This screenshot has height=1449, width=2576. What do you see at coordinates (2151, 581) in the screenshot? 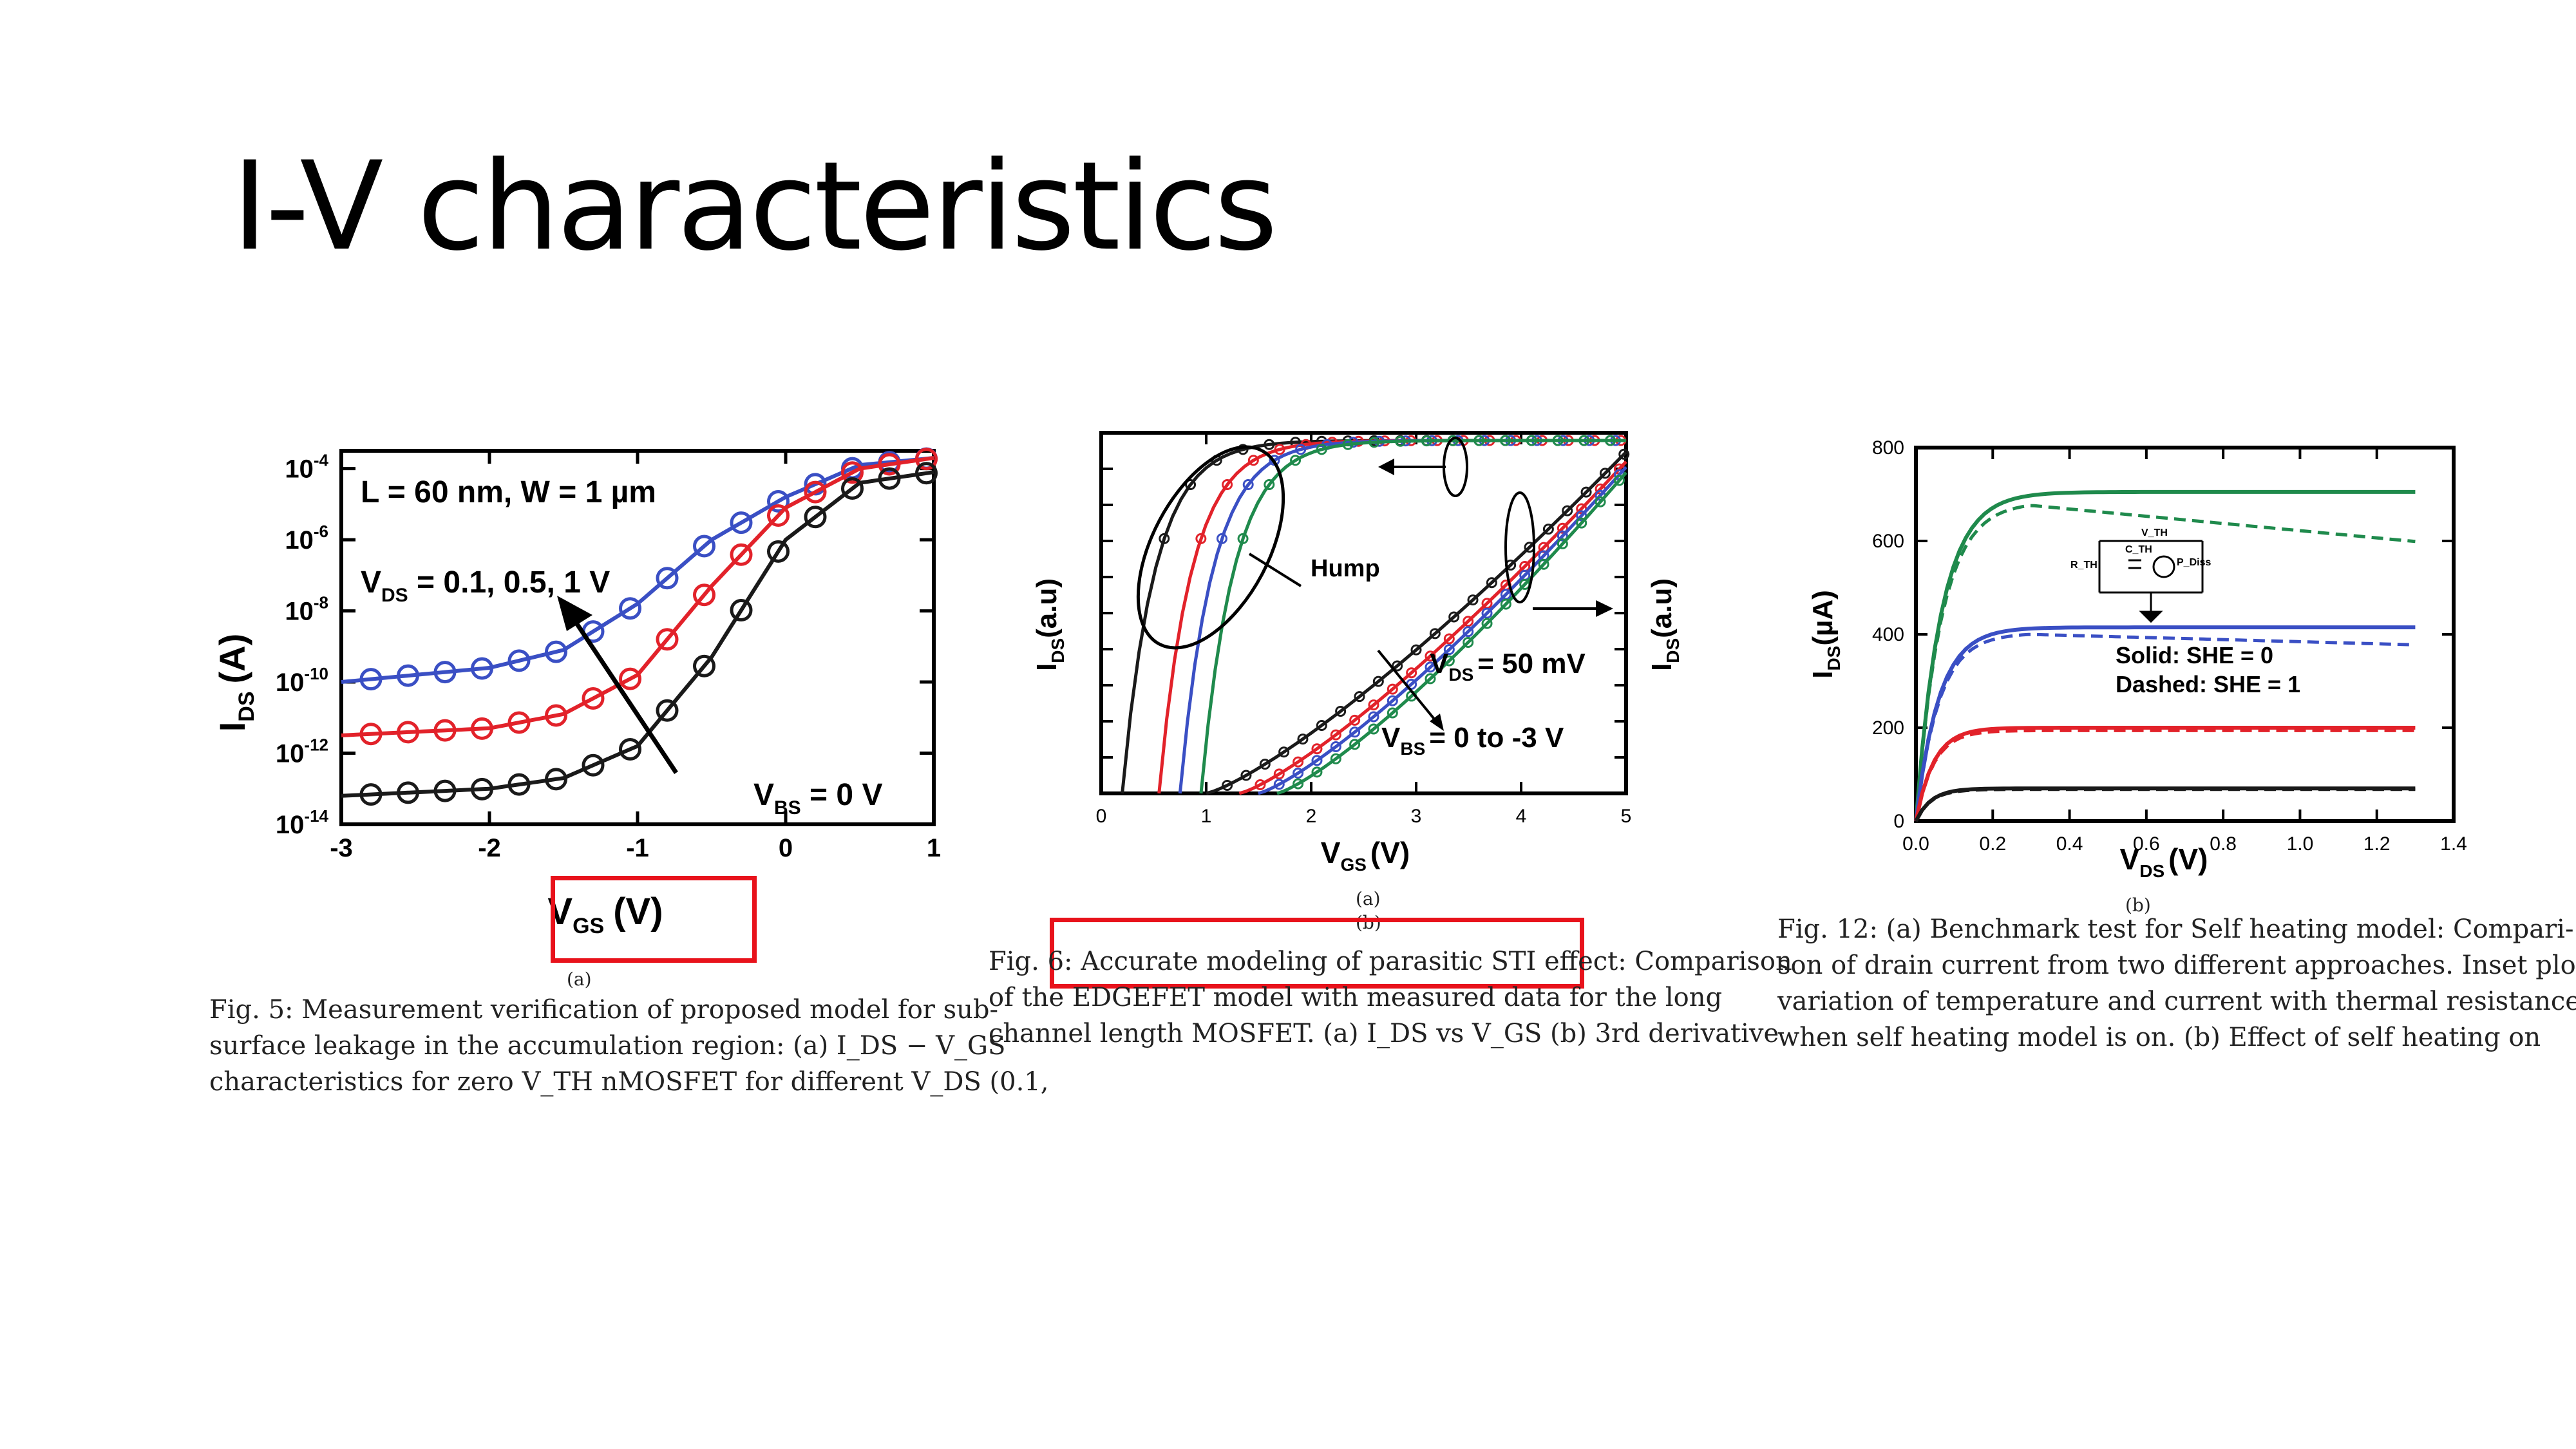
I see `inset-thermal-circuit` at bounding box center [2151, 581].